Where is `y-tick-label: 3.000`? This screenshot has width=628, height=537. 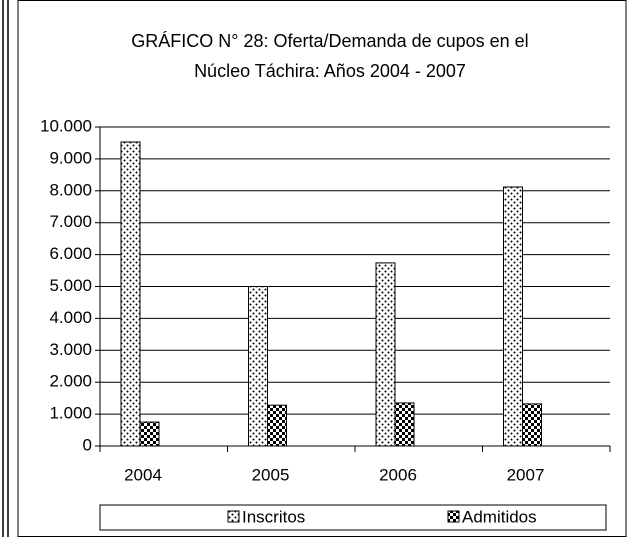
y-tick-label: 3.000 is located at coordinates (70, 349).